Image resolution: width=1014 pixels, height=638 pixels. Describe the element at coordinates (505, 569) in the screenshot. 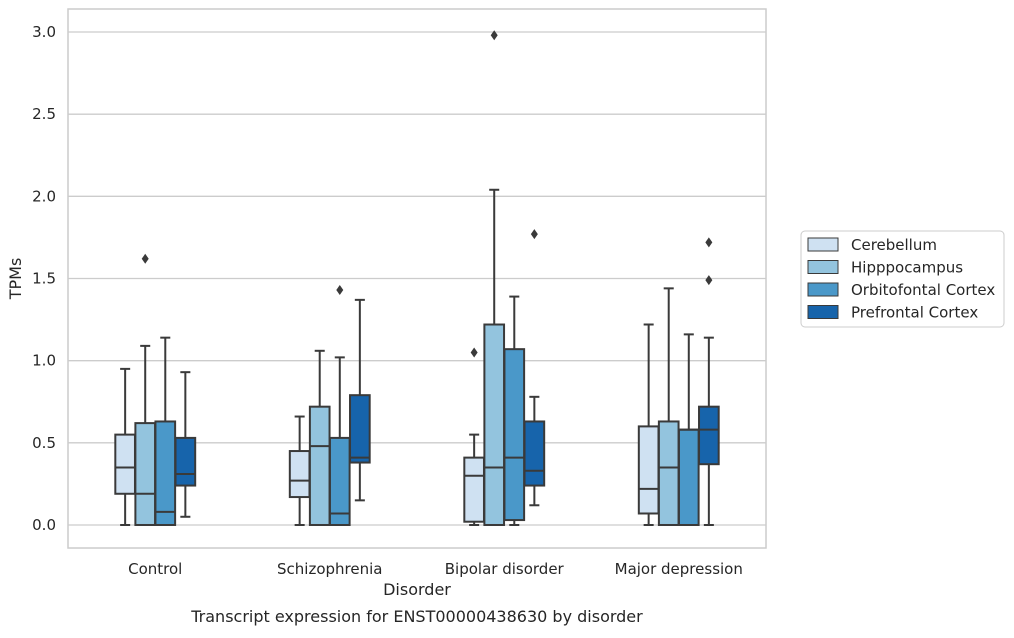

I see `x-tick-label: Bipolar disorder` at that location.